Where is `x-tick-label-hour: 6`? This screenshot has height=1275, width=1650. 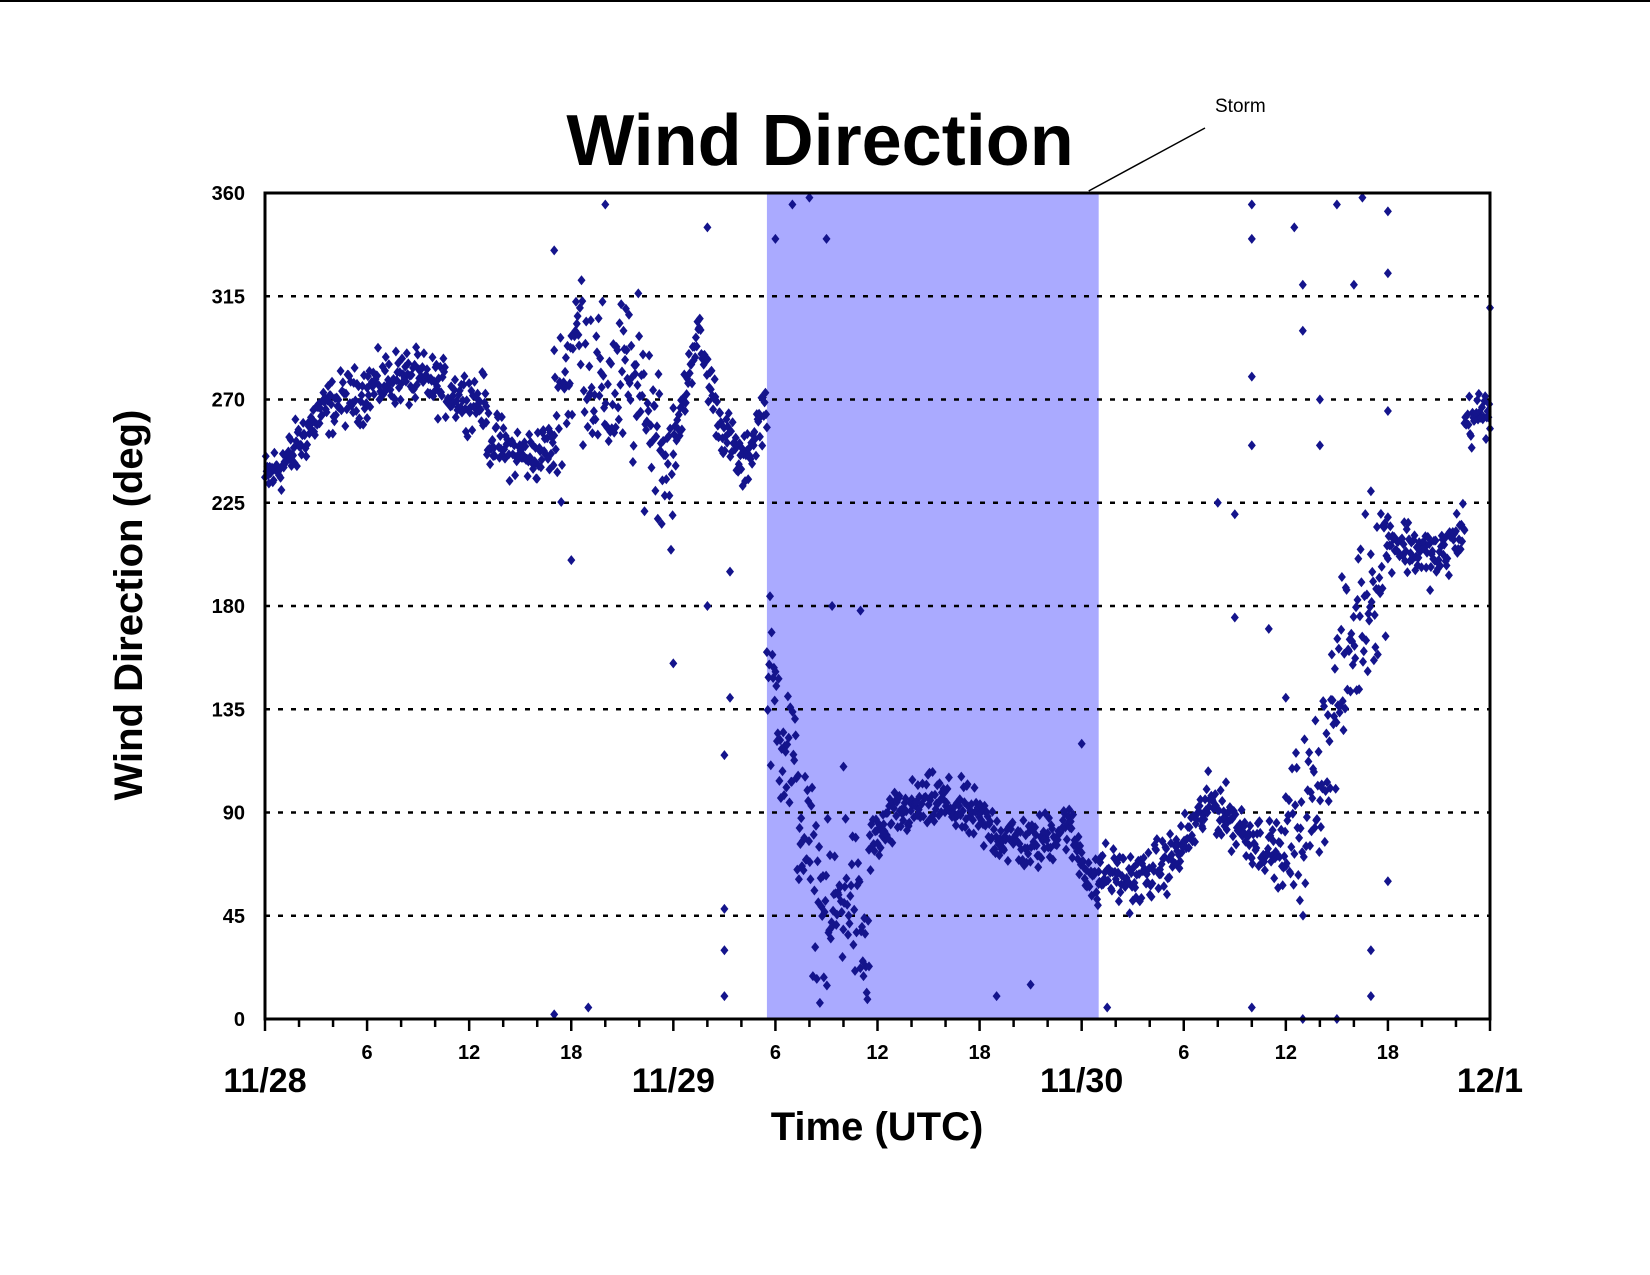
x-tick-label-hour: 6 is located at coordinates (775, 1053).